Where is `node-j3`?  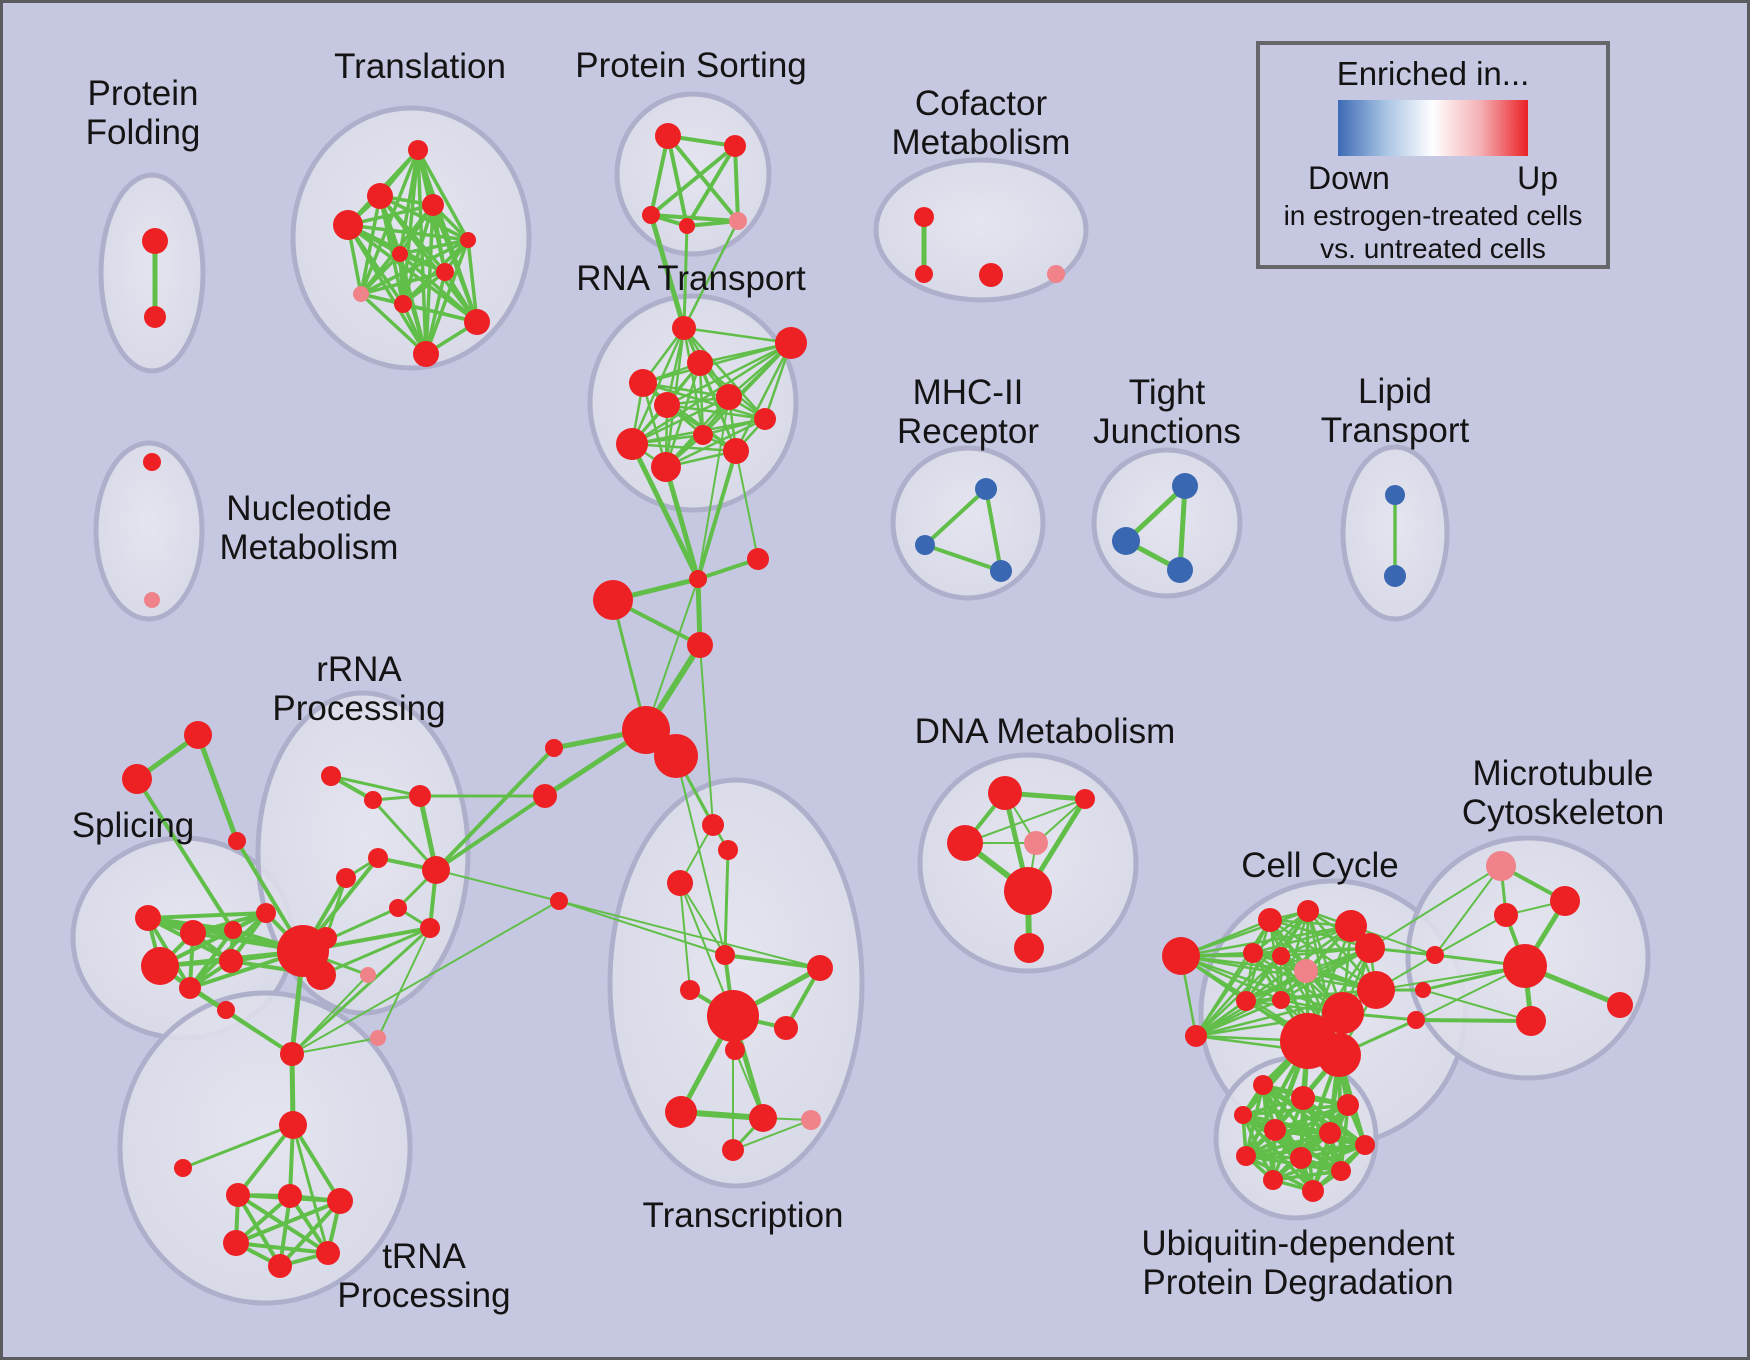
node-j3 is located at coordinates (1180, 570).